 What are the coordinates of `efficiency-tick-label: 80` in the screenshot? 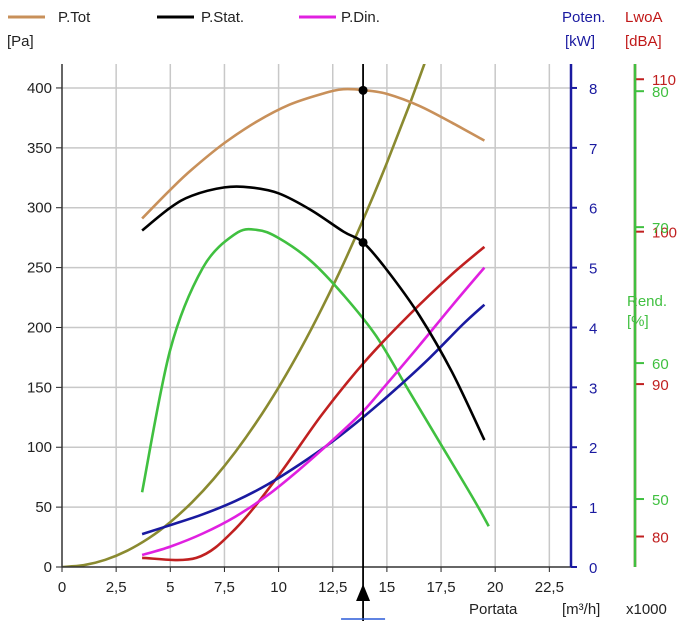 It's located at (660, 92).